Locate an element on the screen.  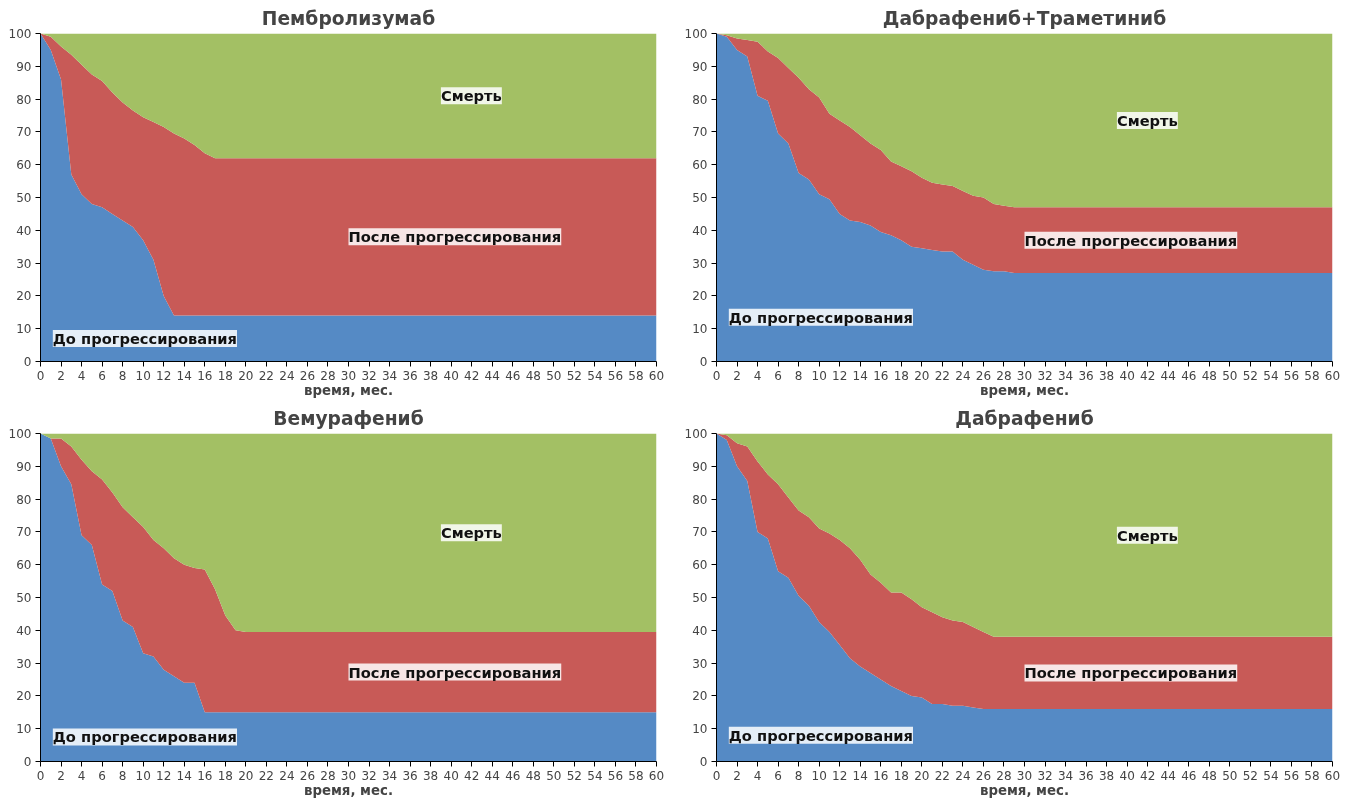
y-tick-label: 10 is located at coordinates (700, 329).